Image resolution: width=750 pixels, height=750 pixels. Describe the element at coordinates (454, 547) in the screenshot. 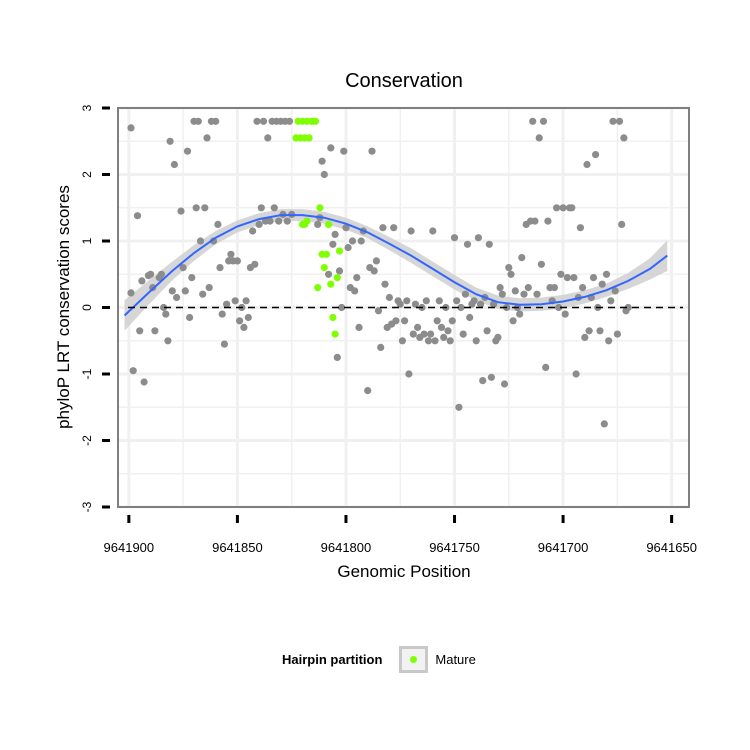

I see `x-tick-label: 9641750` at that location.